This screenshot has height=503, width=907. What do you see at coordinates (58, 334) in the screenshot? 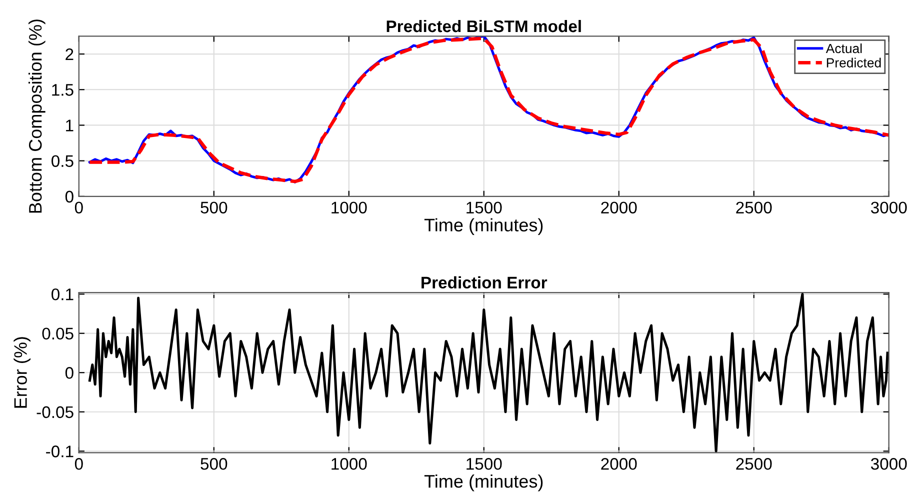
I see `y-tick-label: 0.05` at bounding box center [58, 334].